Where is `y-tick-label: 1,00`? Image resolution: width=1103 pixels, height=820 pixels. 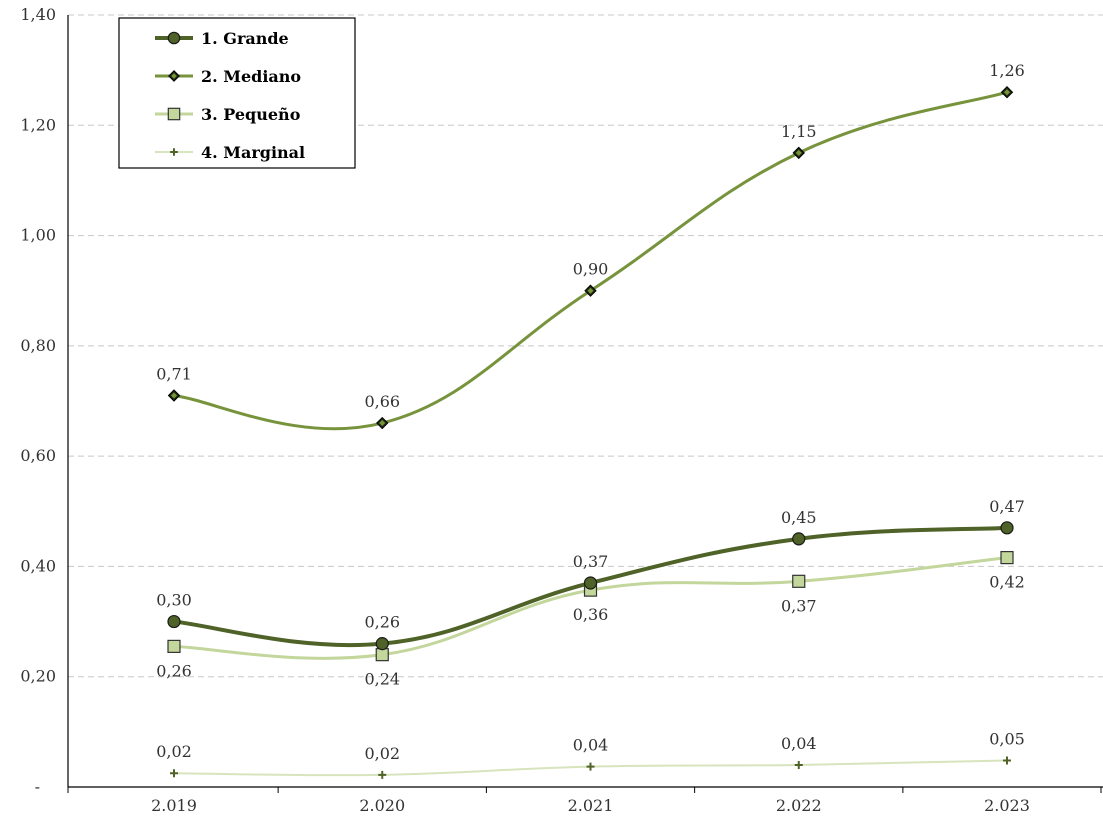
y-tick-label: 1,00 is located at coordinates (38, 235).